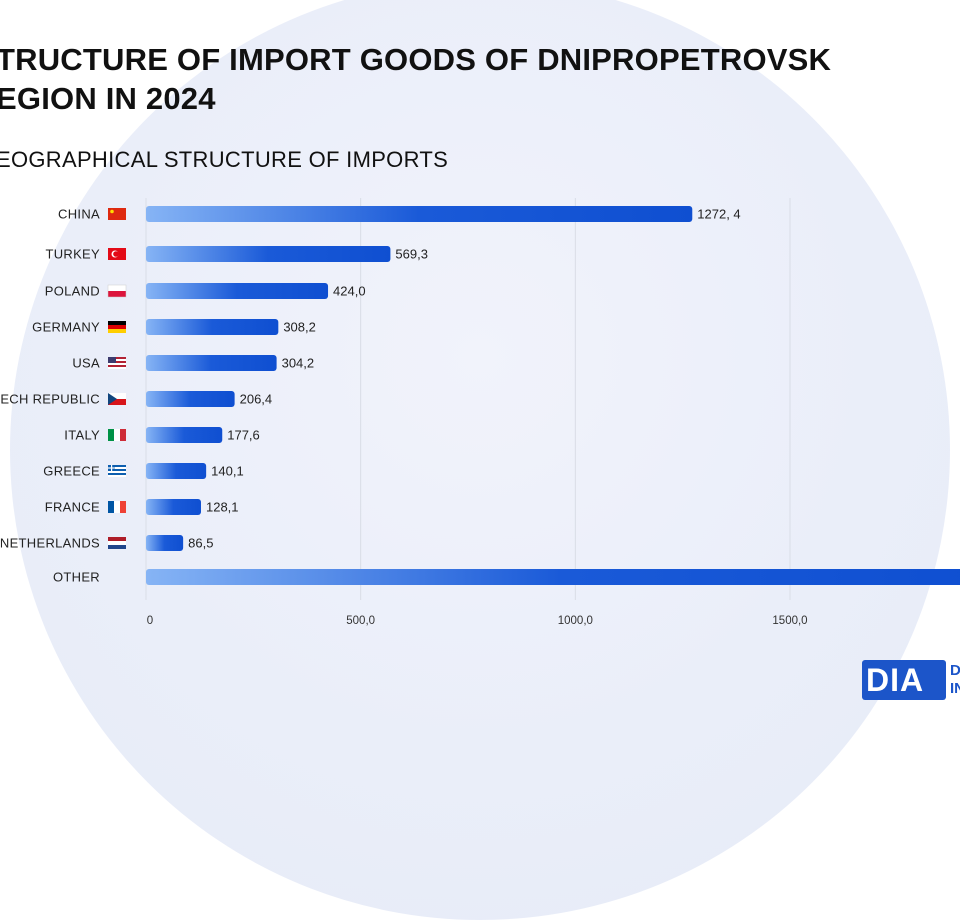  What do you see at coordinates (72, 291) in the screenshot?
I see `category-label: POLAND` at bounding box center [72, 291].